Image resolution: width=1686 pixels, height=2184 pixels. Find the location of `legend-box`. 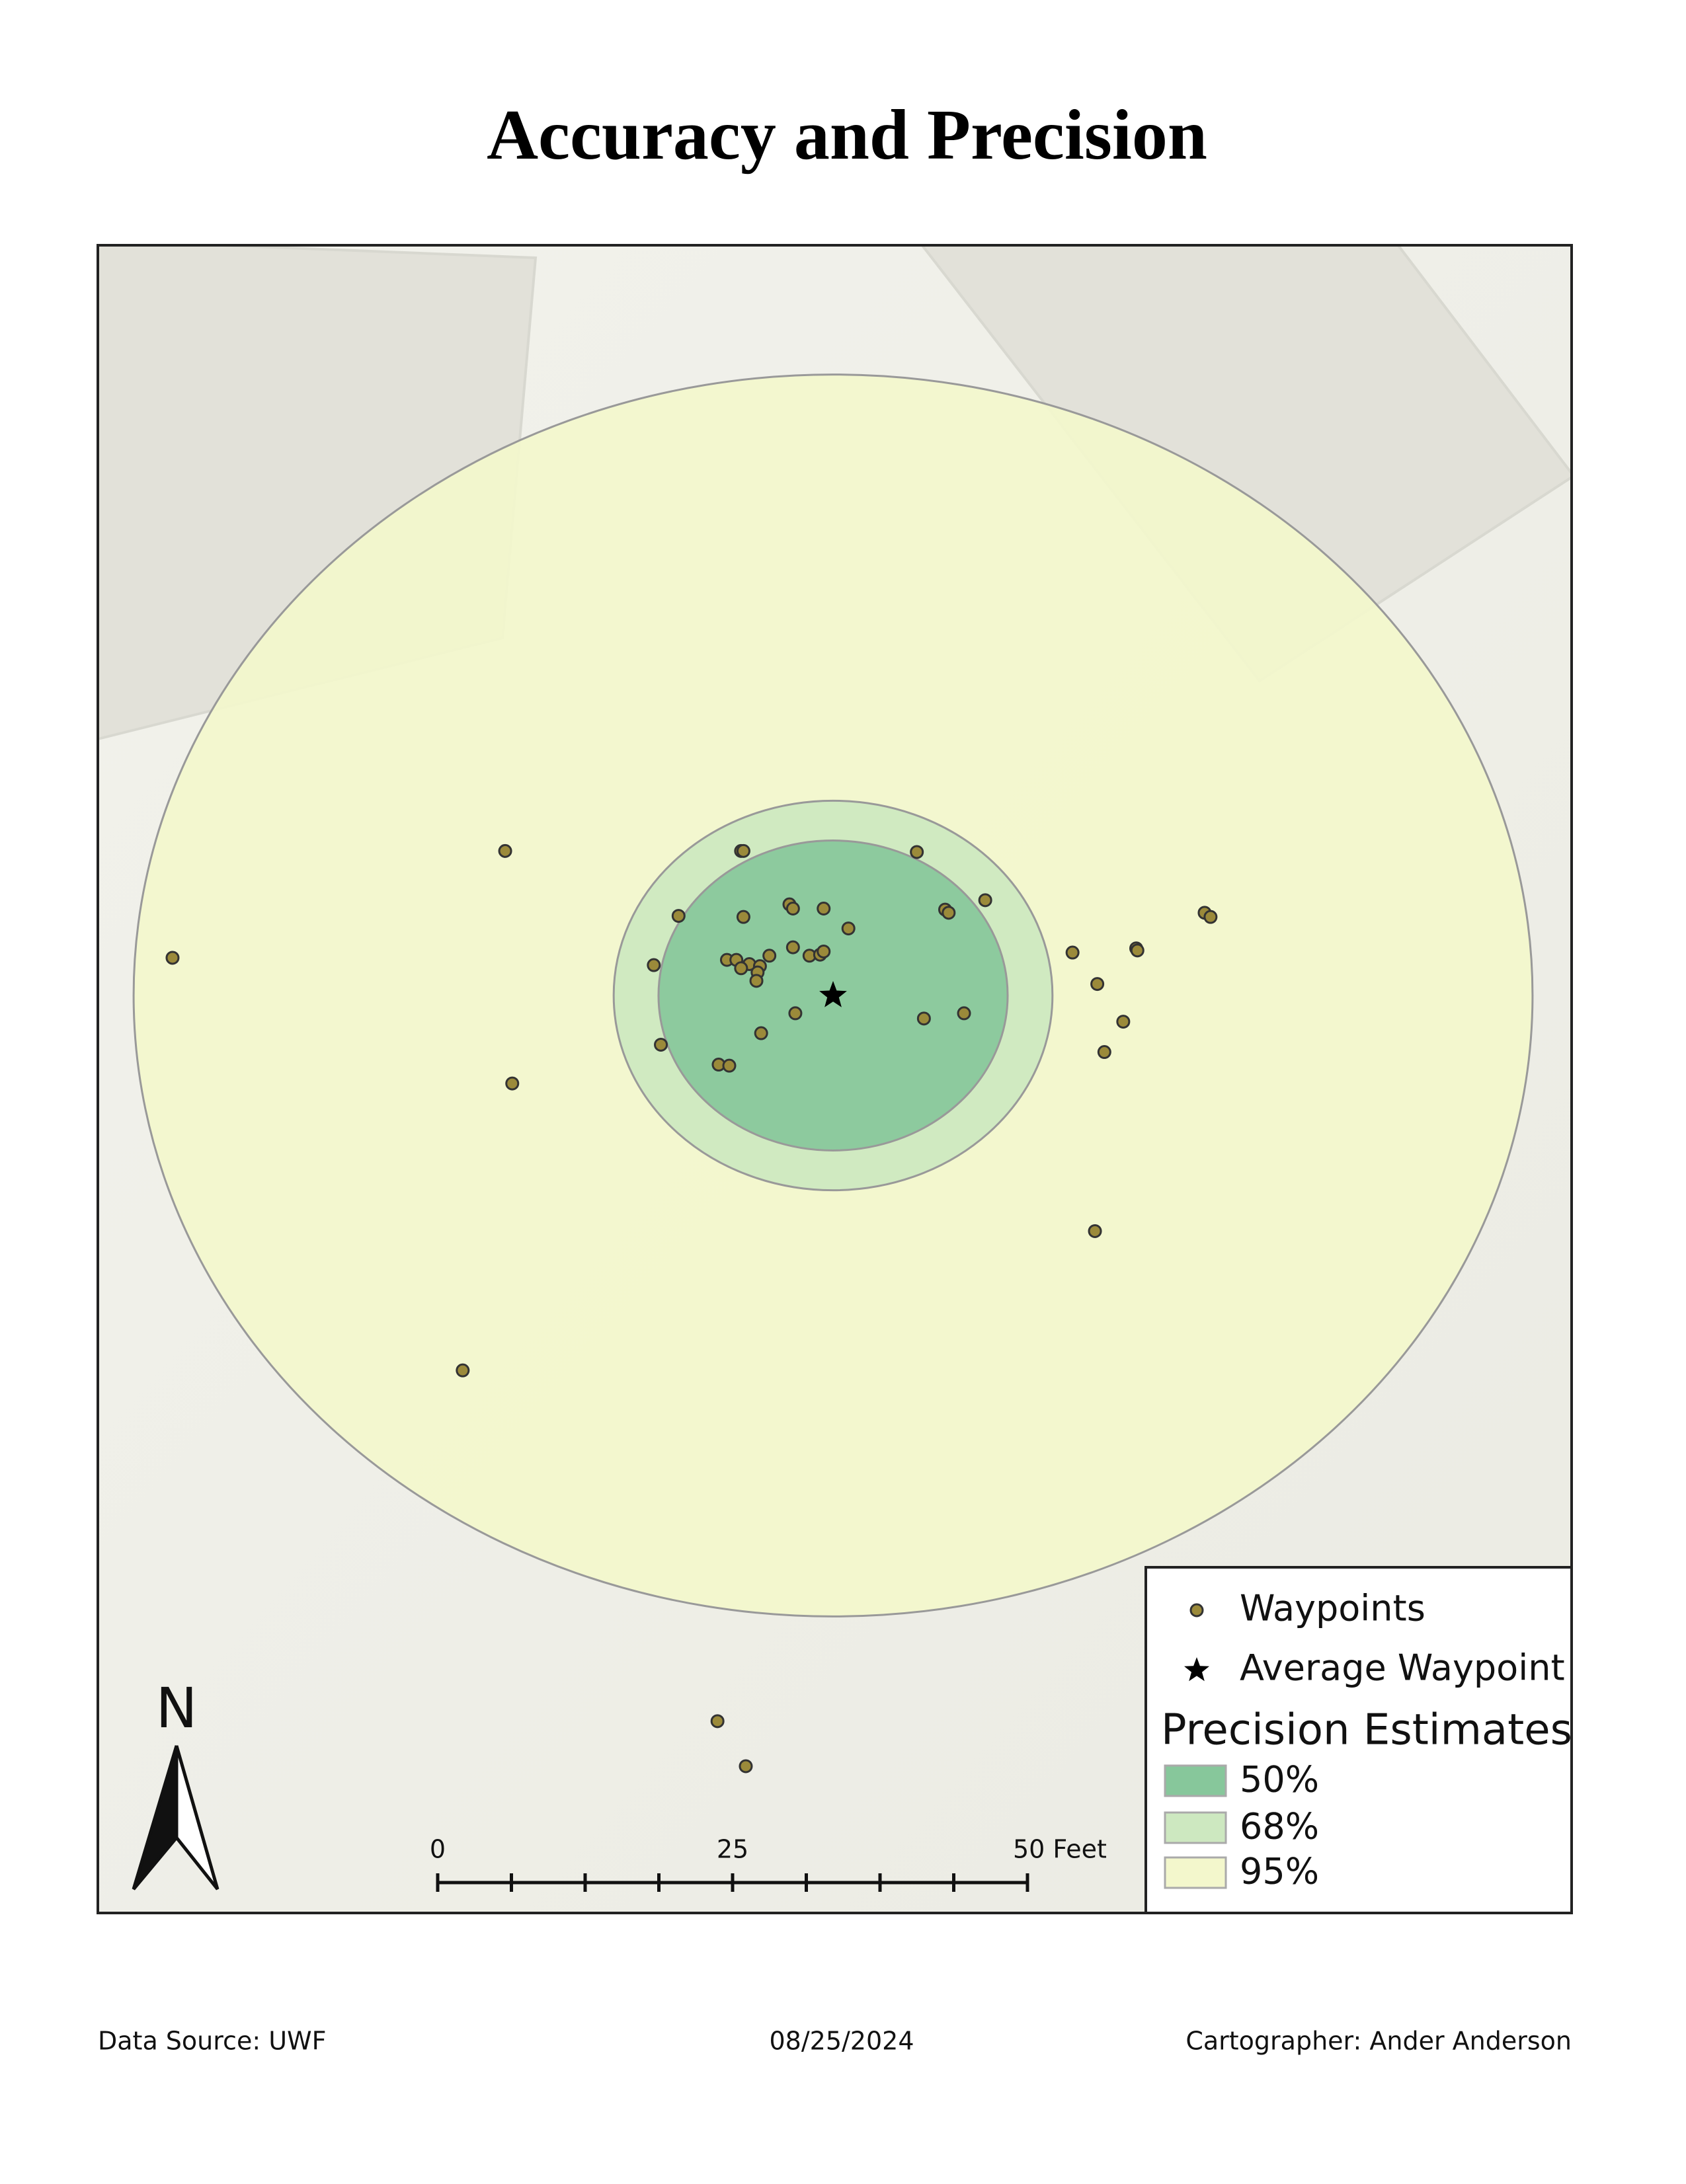

legend-box is located at coordinates (1358, 1740).